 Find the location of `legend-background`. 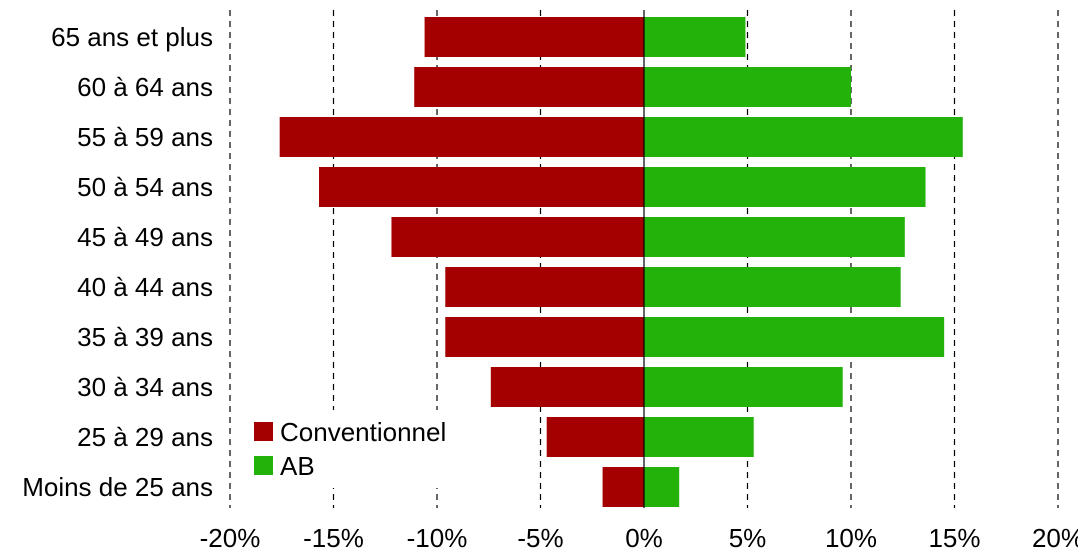

legend-background is located at coordinates (364, 449).